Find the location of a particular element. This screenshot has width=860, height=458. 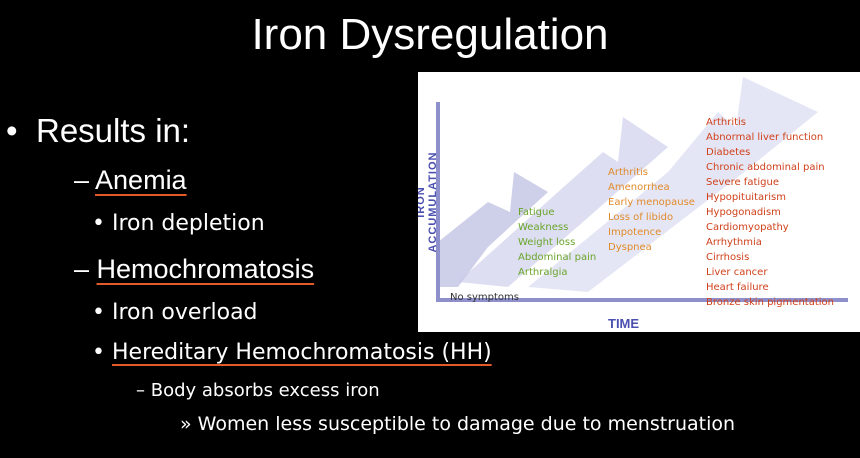

symptom: Weight loss is located at coordinates (547, 242).